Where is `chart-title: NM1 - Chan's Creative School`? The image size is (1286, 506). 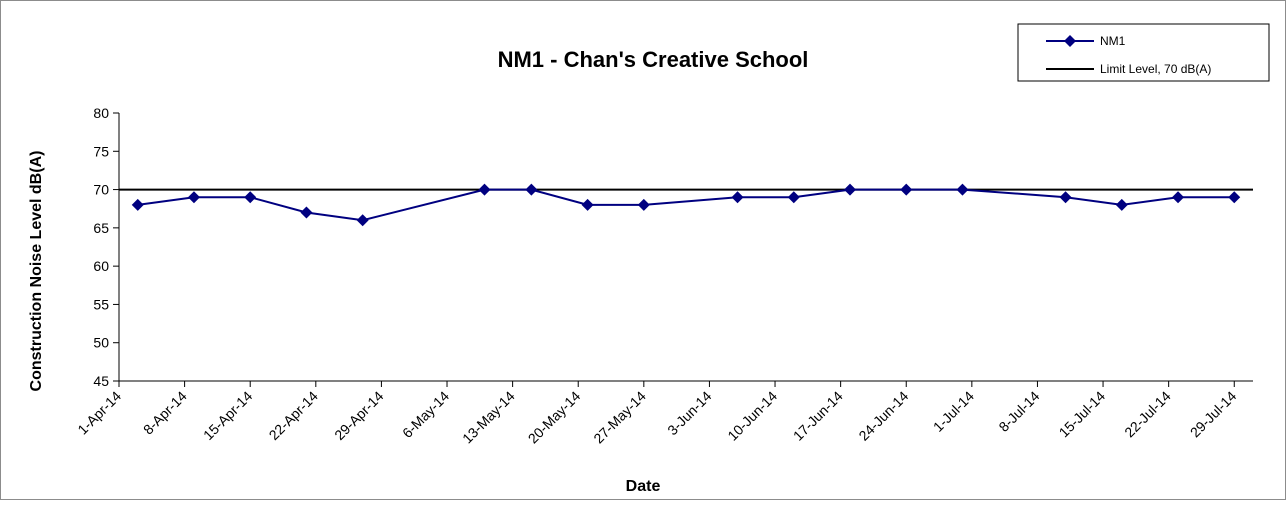
chart-title: NM1 - Chan's Creative School is located at coordinates (653, 59).